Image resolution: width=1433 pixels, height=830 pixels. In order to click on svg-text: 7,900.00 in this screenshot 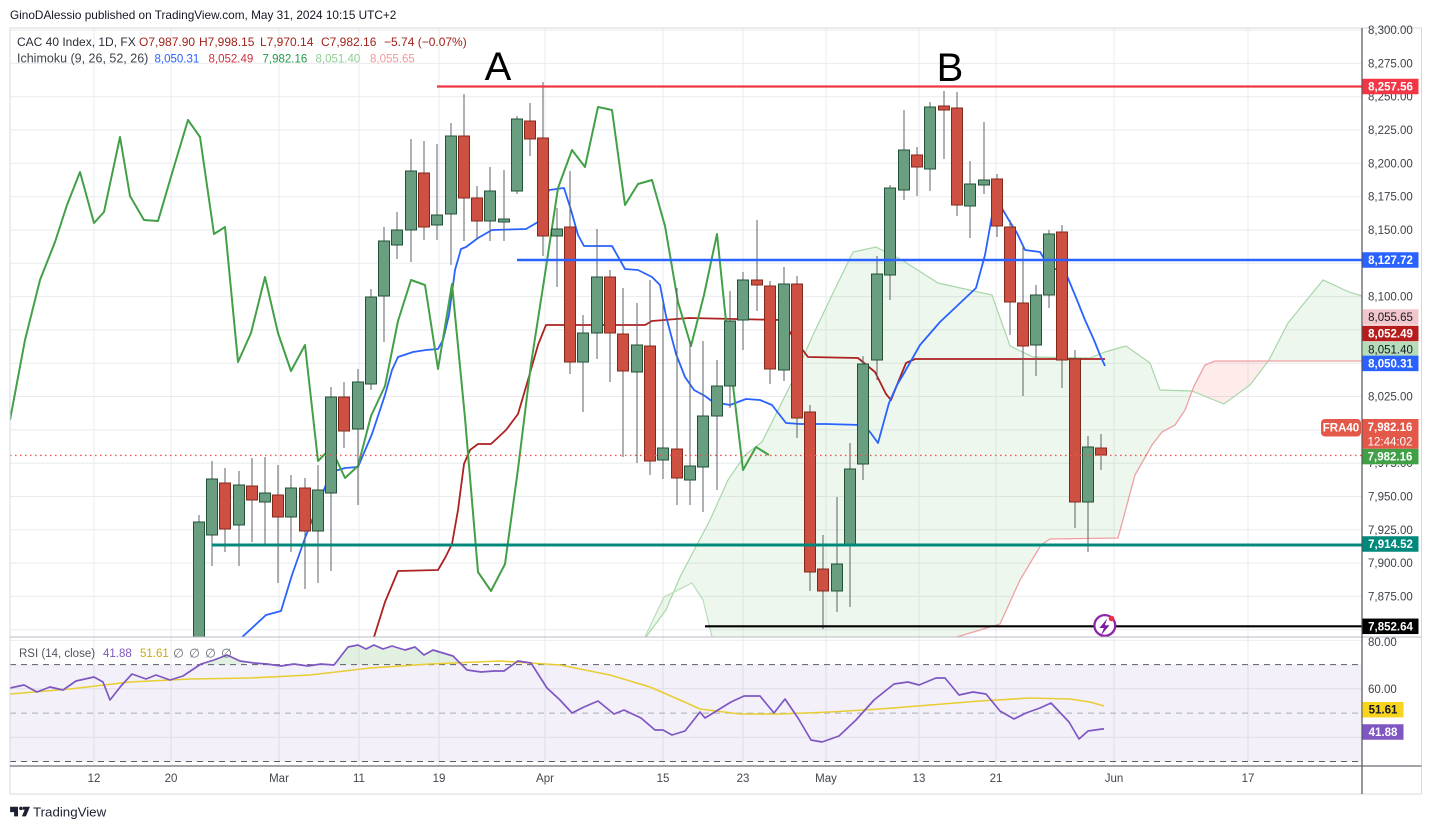, I will do `click(1390, 564)`.